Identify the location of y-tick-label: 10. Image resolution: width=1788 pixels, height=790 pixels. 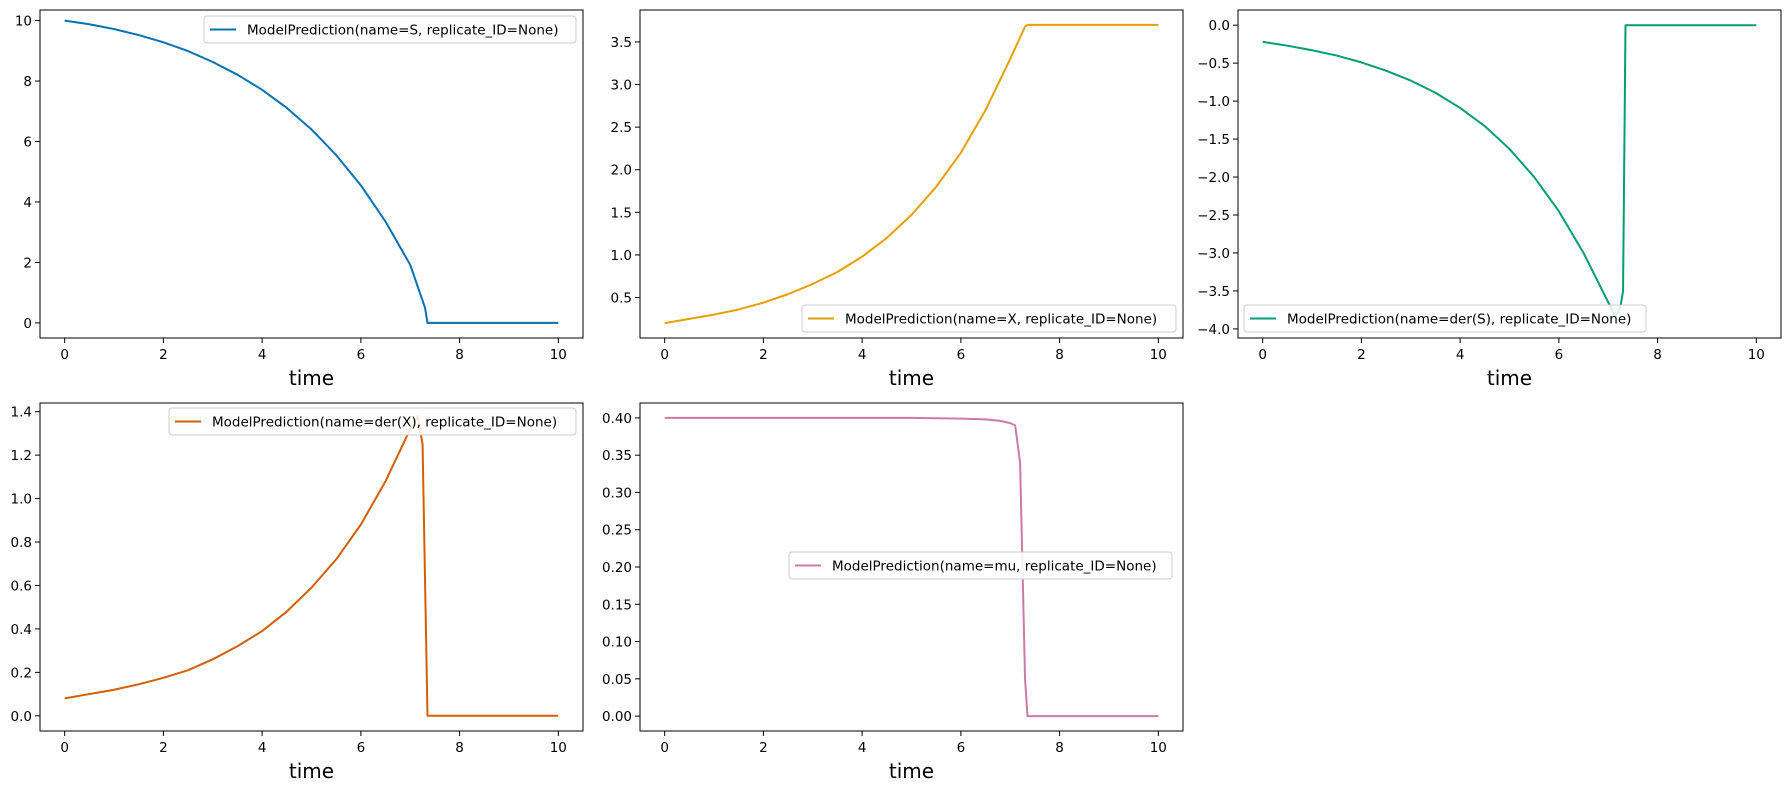
(23, 22).